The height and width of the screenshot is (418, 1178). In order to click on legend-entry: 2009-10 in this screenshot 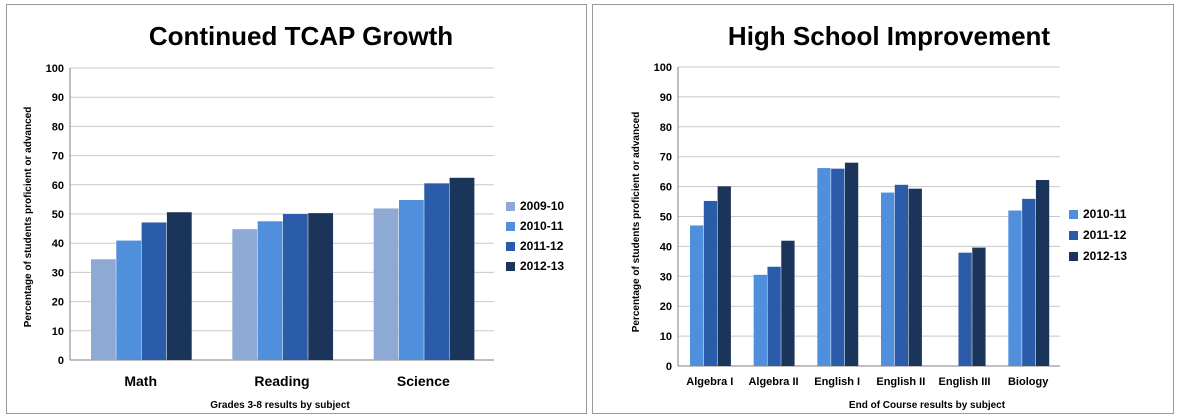, I will do `click(542, 206)`.